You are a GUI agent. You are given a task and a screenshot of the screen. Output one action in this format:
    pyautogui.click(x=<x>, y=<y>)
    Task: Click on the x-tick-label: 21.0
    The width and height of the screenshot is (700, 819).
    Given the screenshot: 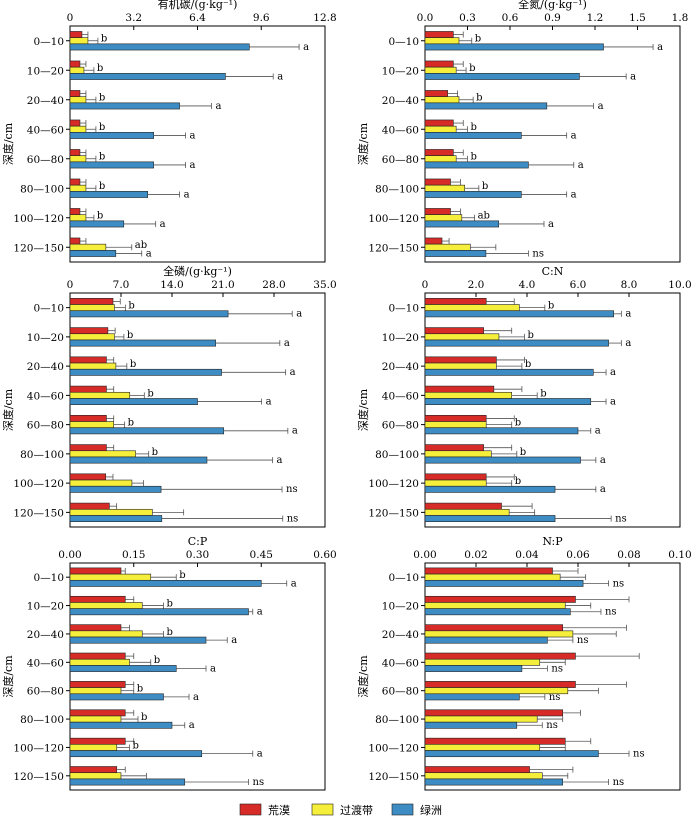 What is the action you would take?
    pyautogui.click(x=222, y=285)
    